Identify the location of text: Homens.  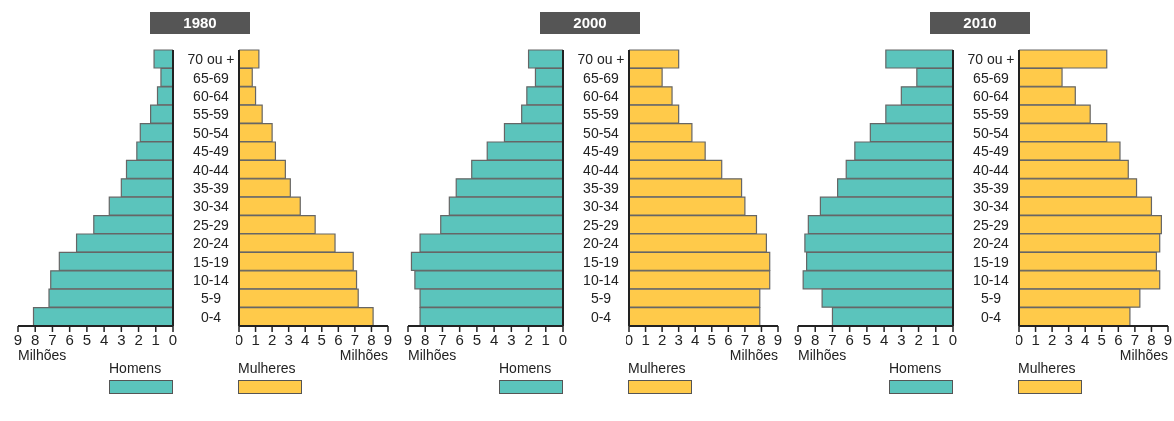
(525, 368).